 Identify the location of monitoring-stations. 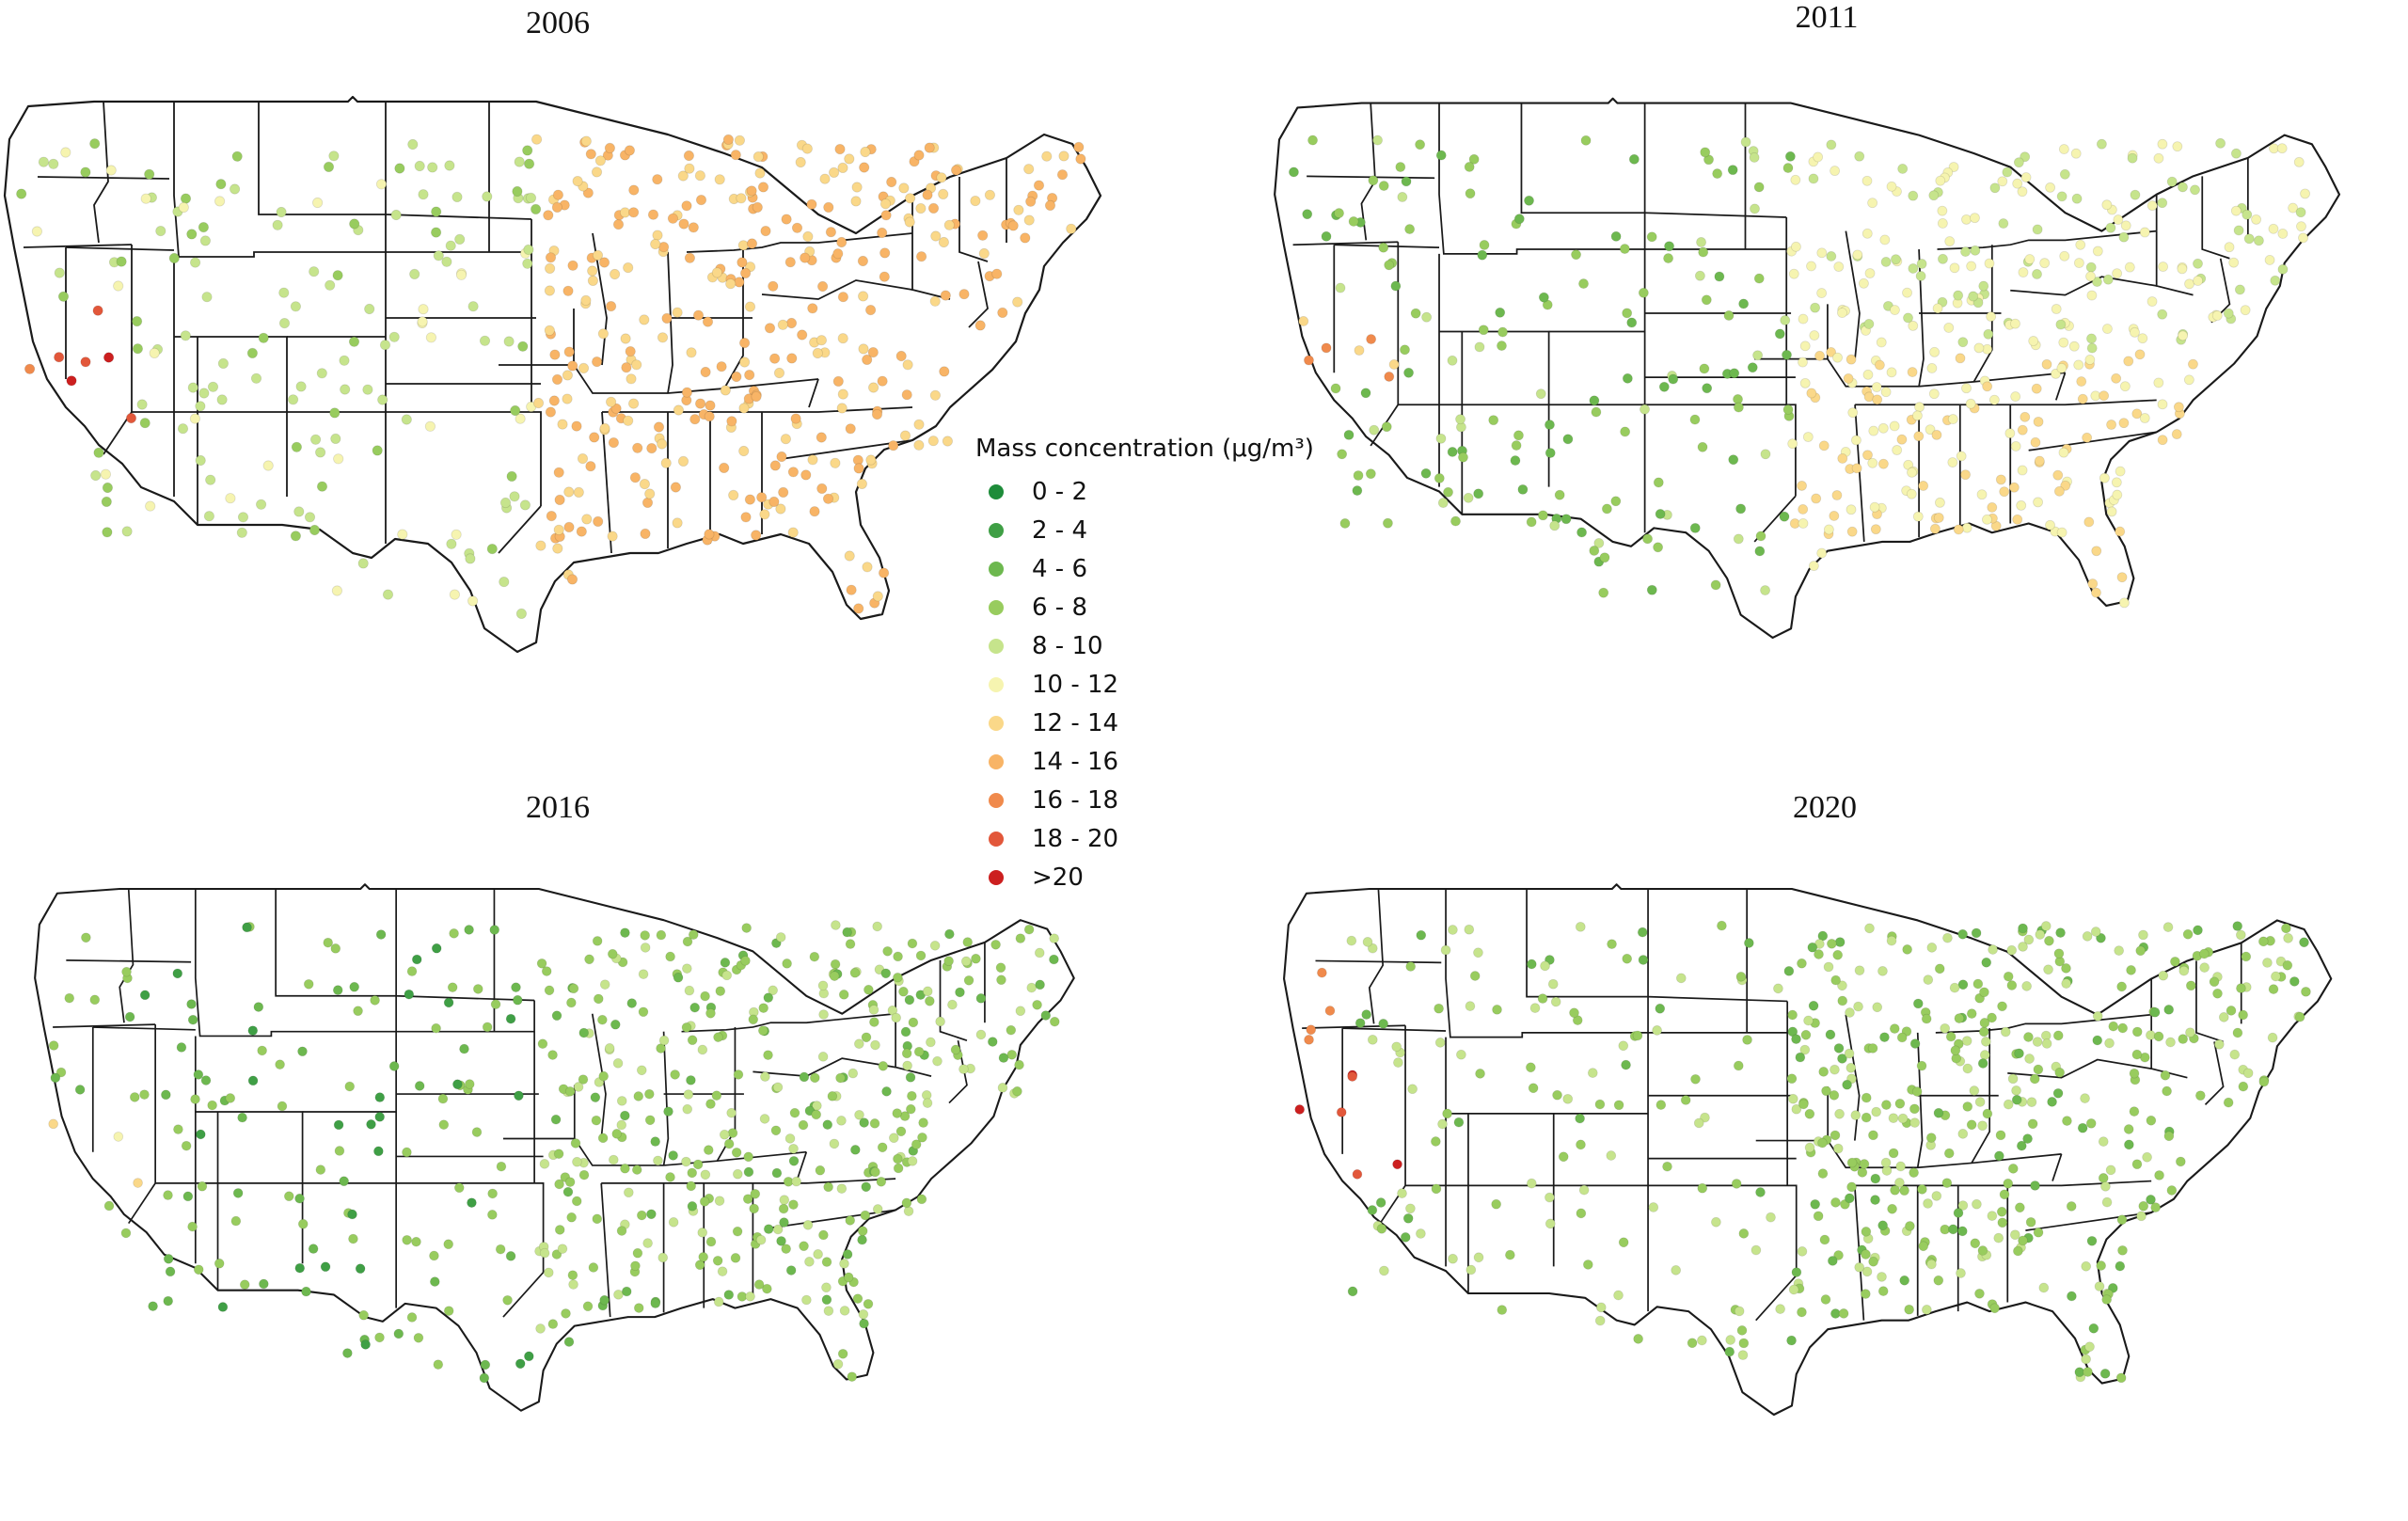
(554, 1152).